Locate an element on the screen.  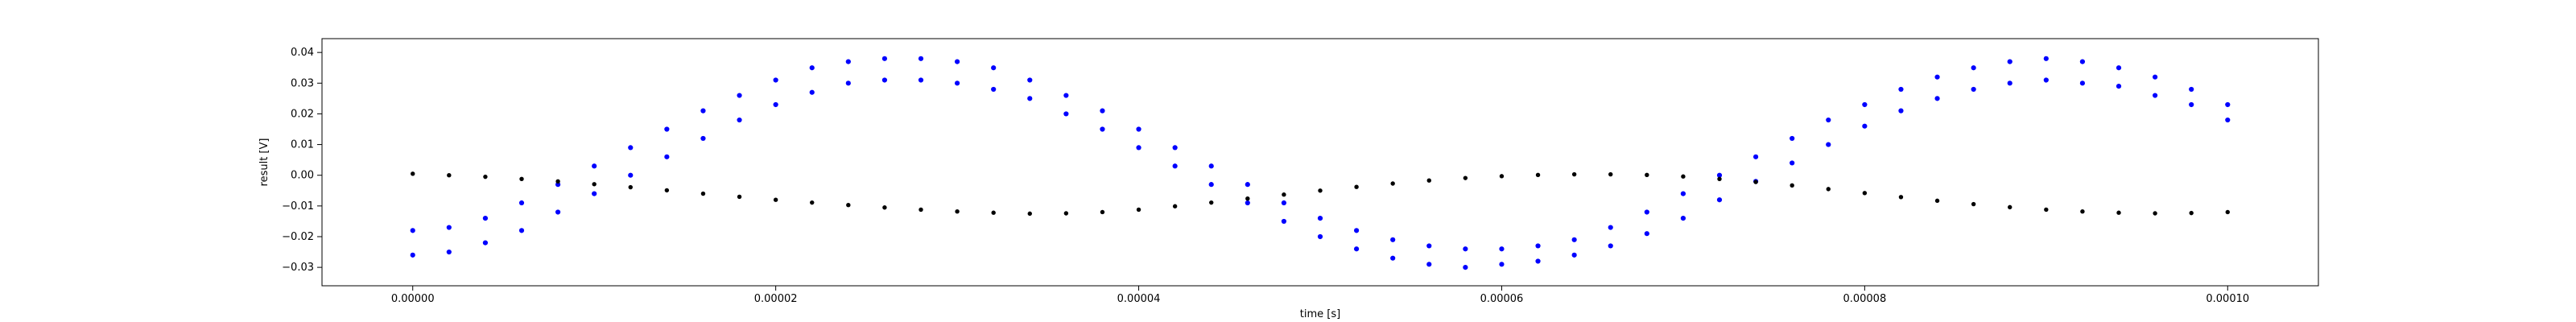
x-tick-label: 0.00000 is located at coordinates (413, 299).